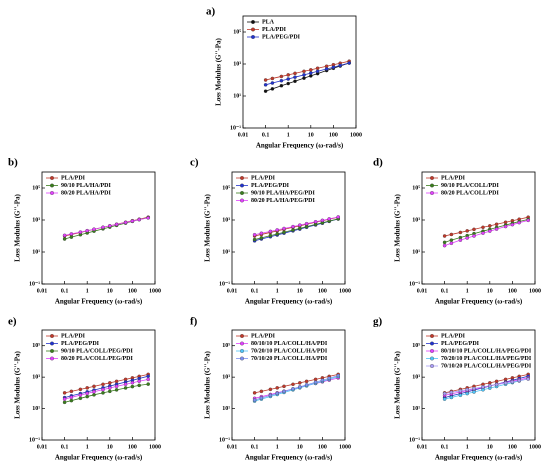  What do you see at coordinates (268, 22) in the screenshot?
I see `legend-label: PLA` at bounding box center [268, 22].